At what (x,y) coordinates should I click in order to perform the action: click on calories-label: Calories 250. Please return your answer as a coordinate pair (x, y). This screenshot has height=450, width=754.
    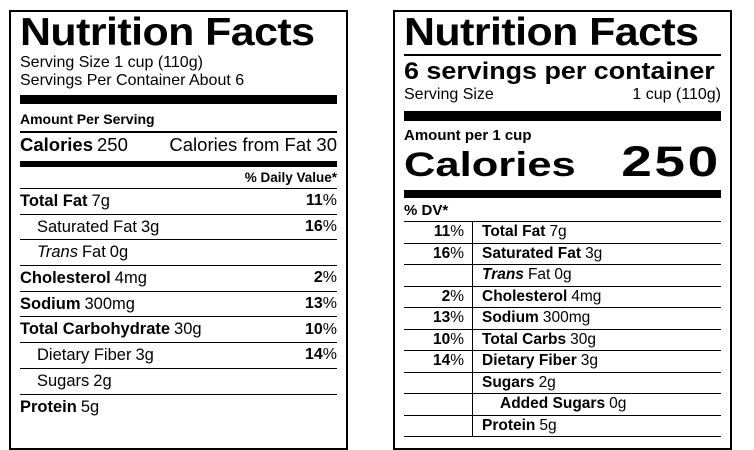
    Looking at the image, I should click on (74, 144).